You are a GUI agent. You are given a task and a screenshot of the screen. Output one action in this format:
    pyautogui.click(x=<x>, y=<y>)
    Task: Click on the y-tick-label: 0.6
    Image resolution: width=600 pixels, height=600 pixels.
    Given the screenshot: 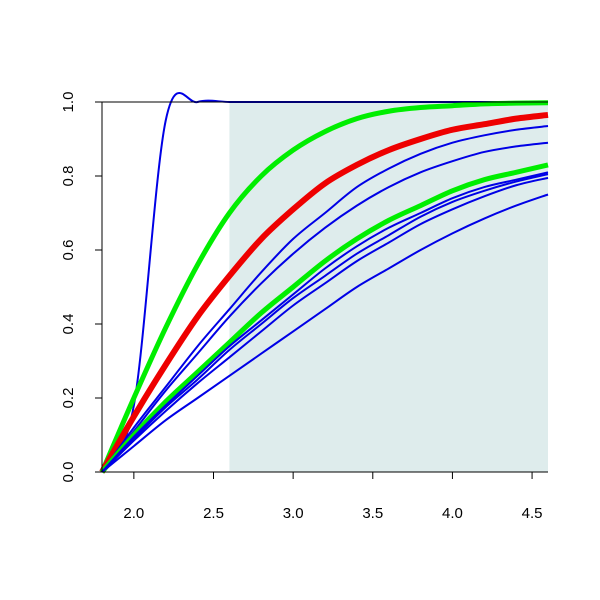 What is the action you would take?
    pyautogui.click(x=68, y=250)
    